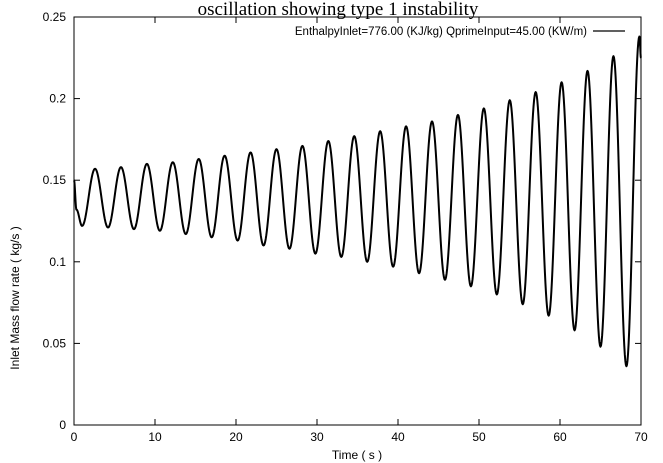  I want to click on x-tick-label: 40, so click(398, 437).